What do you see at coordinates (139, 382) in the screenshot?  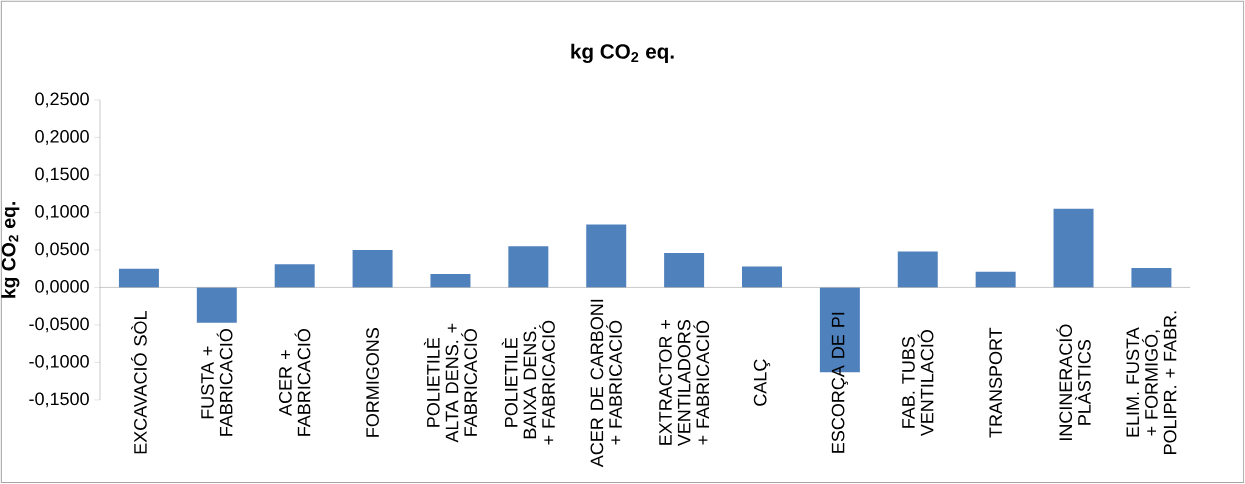 I see `x-tick-label: EXCAVACIÓ SÒL` at bounding box center [139, 382].